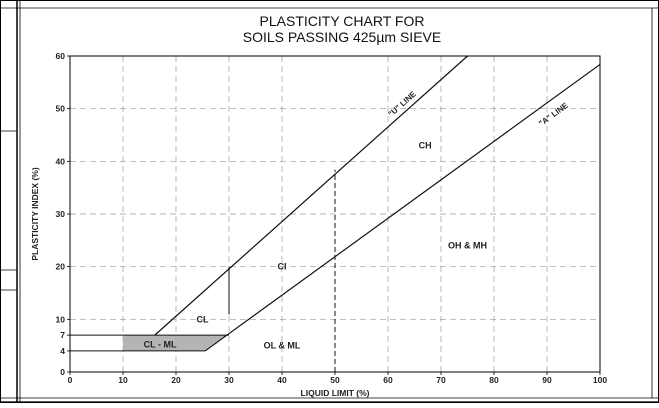 This screenshot has height=408, width=659. I want to click on y-tick-label: 7, so click(62, 335).